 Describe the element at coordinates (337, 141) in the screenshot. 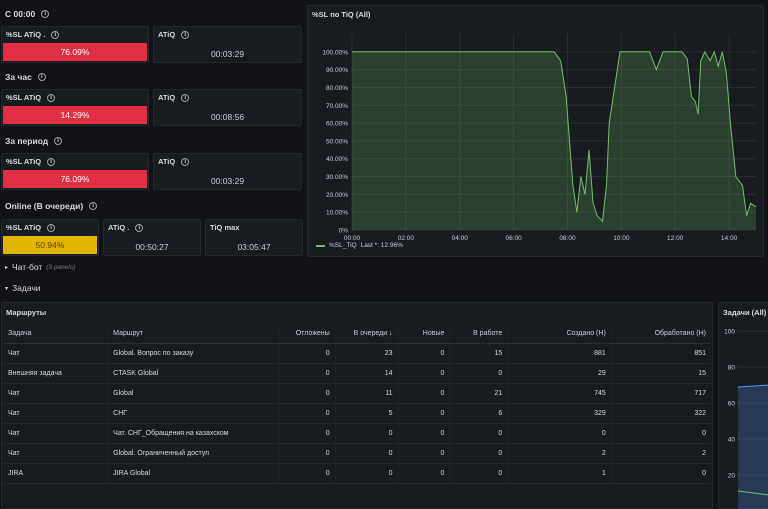

I see `y-tick-label: 50.00%` at that location.